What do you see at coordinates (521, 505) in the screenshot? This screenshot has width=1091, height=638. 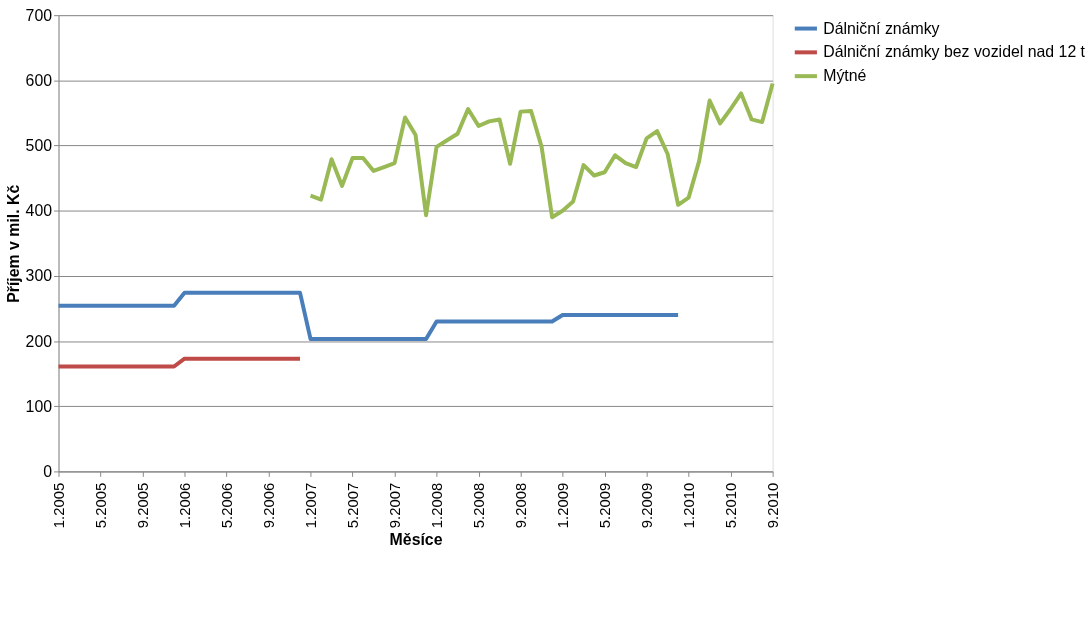 I see `x-tick-label: 9.2008` at bounding box center [521, 505].